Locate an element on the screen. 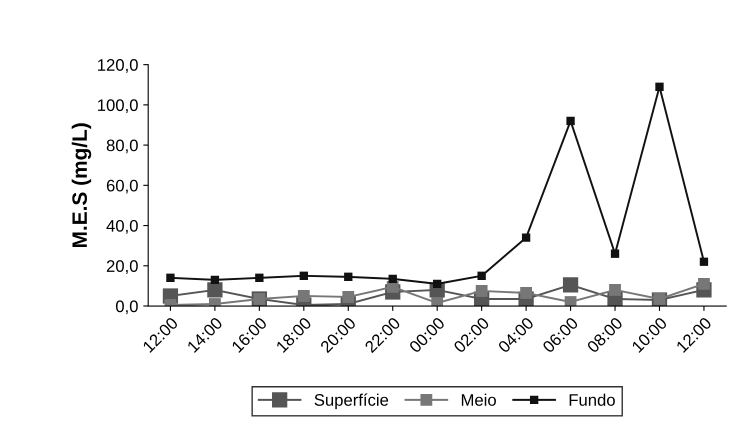 The width and height of the screenshot is (741, 431). legend-label: Fundo is located at coordinates (592, 400).